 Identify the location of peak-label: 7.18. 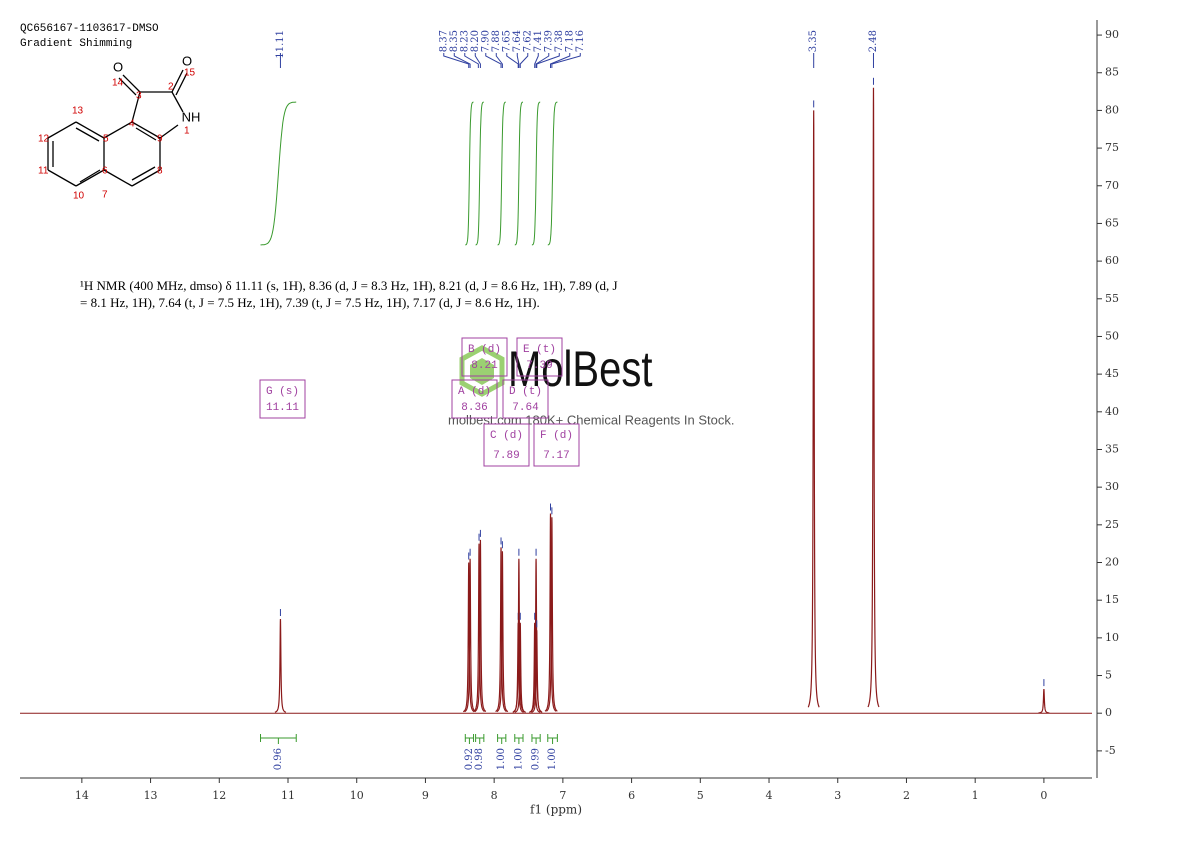
(569, 41).